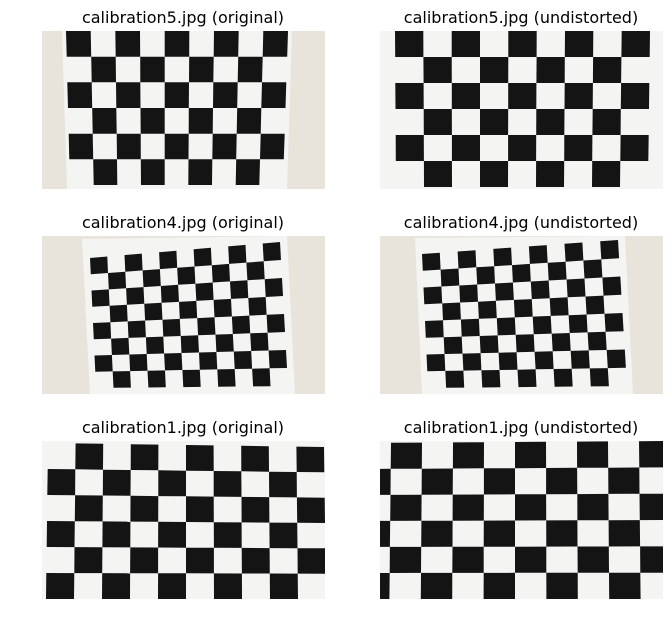 The image size is (672, 629). Describe the element at coordinates (183, 520) in the screenshot. I see `image-calibration1-original` at that location.